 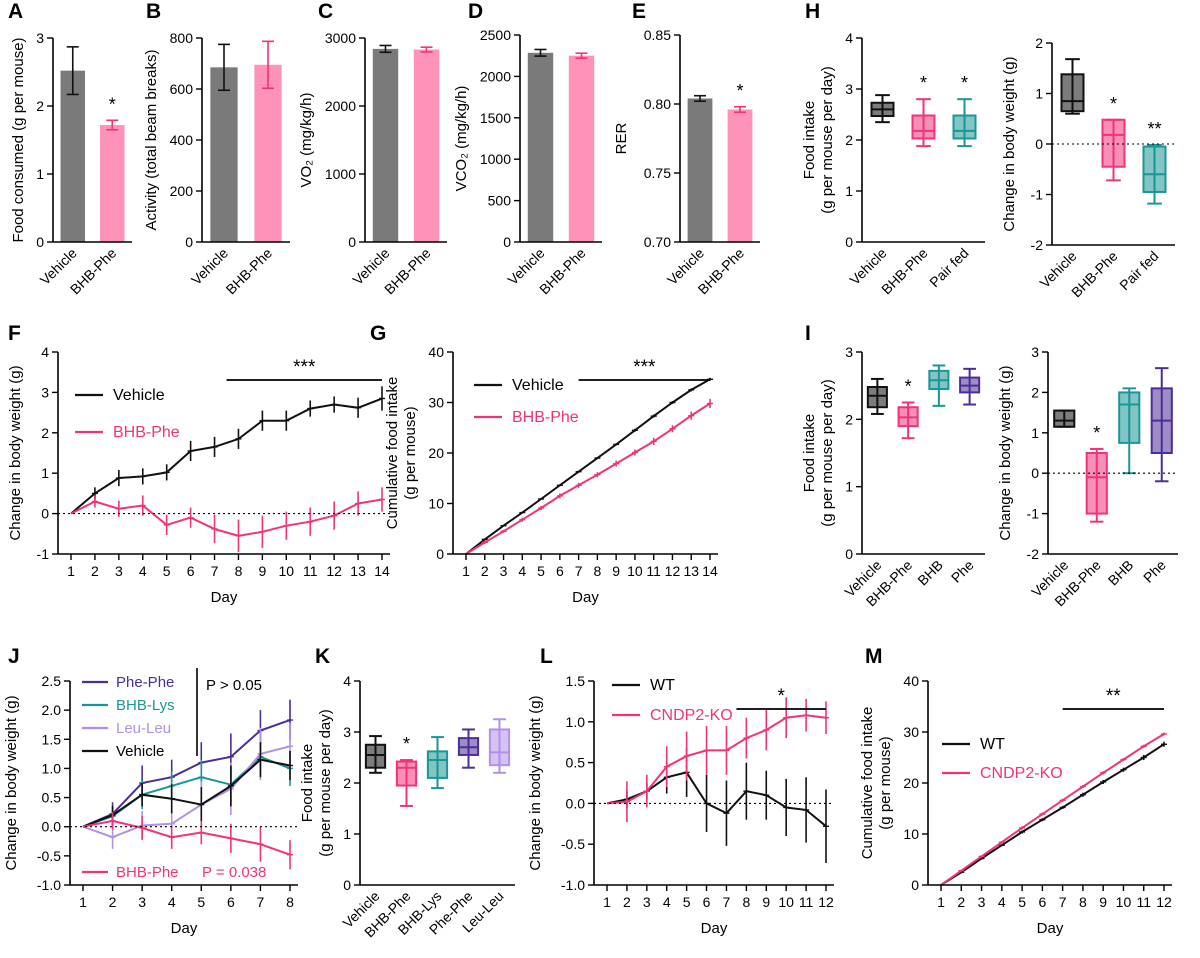 I want to click on y-tick-label: -2, so click(x=1033, y=554).